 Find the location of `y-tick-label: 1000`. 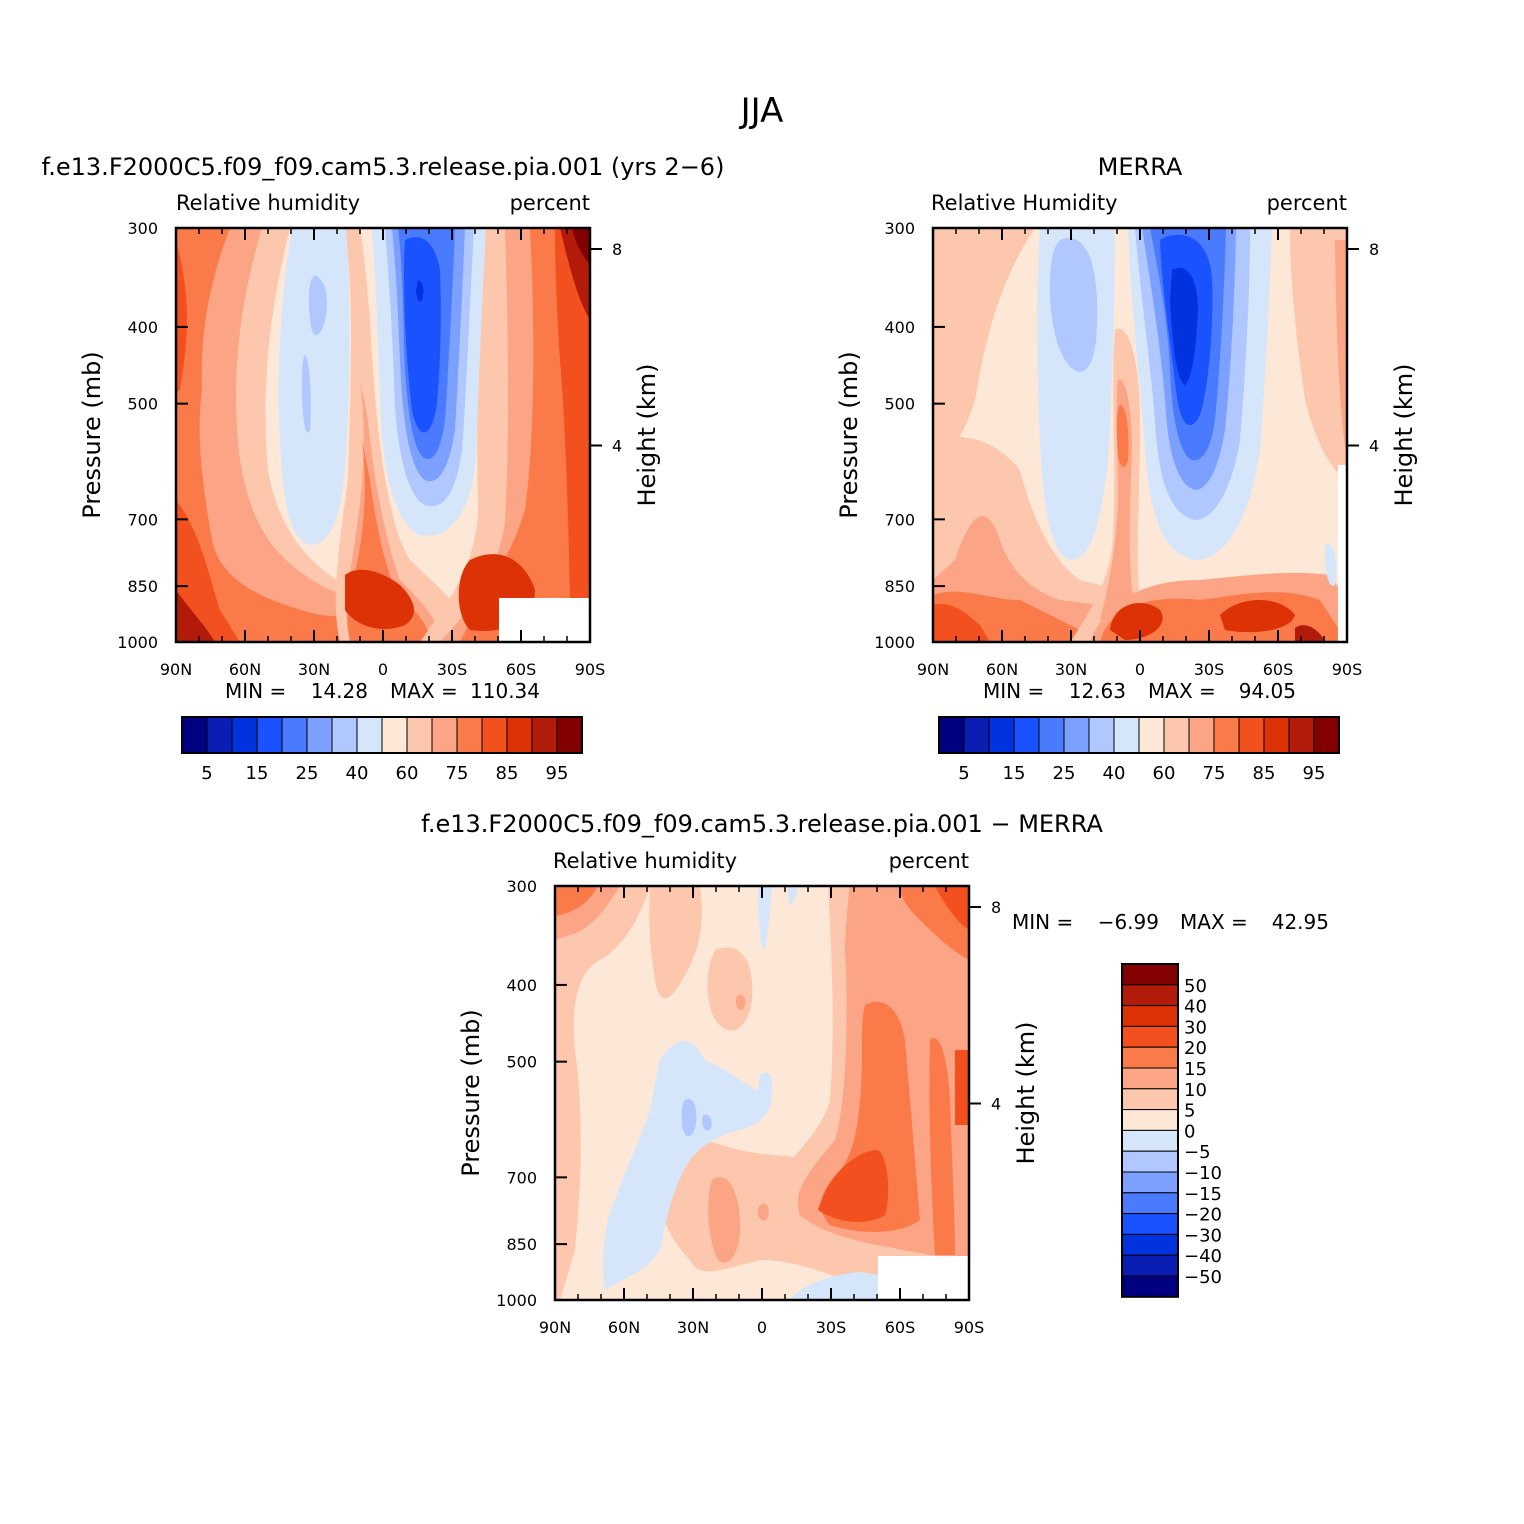

y-tick-label: 1000 is located at coordinates (137, 642).